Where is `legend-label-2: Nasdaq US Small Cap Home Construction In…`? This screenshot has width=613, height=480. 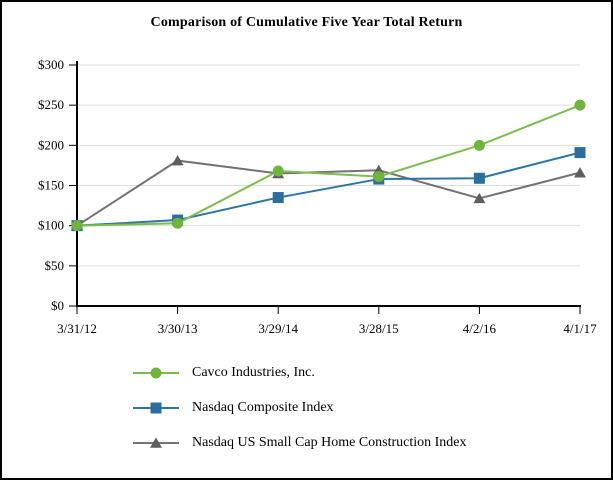 legend-label-2: Nasdaq US Small Cap Home Construction In… is located at coordinates (329, 442).